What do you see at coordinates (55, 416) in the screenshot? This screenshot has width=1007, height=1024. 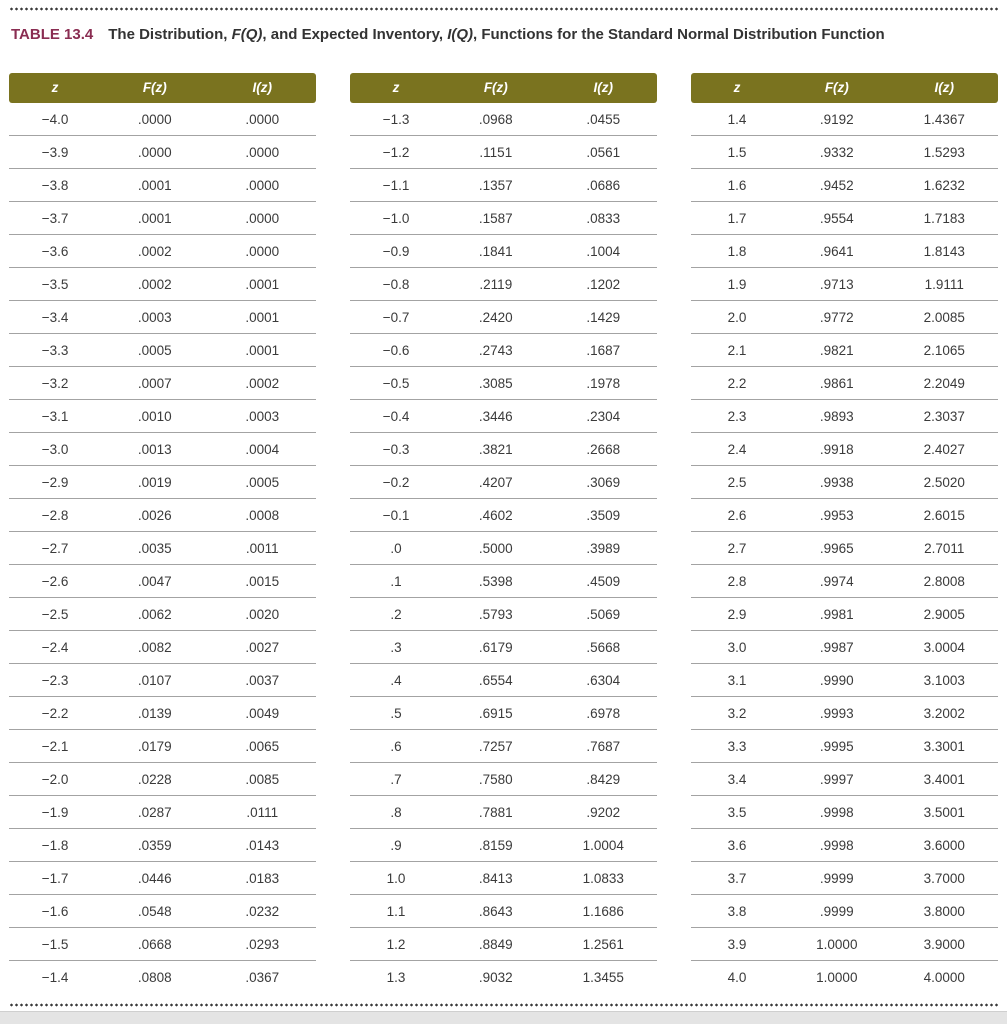 I see `cell-z: −3.1` at bounding box center [55, 416].